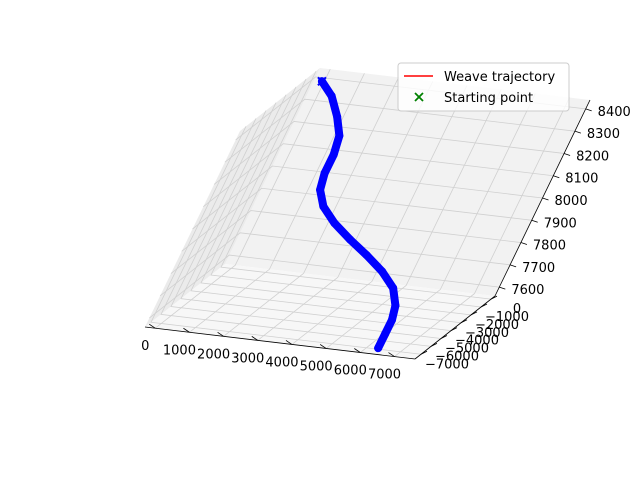 Image resolution: width=640 pixels, height=480 pixels. I want to click on x-tick-label: 1000, so click(179, 350).